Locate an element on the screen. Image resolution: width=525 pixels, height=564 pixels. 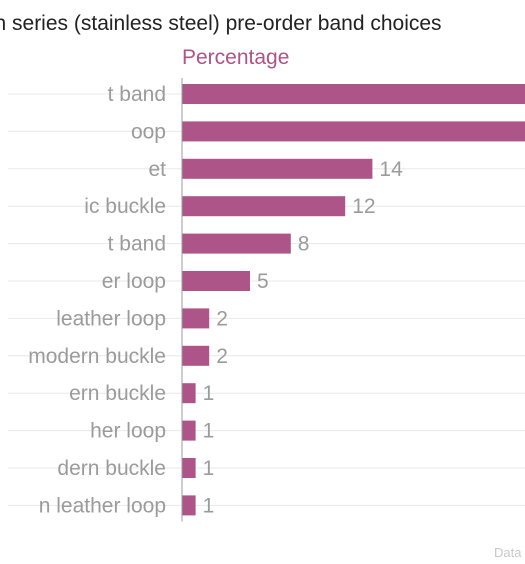
value-label: 14 is located at coordinates (391, 169).